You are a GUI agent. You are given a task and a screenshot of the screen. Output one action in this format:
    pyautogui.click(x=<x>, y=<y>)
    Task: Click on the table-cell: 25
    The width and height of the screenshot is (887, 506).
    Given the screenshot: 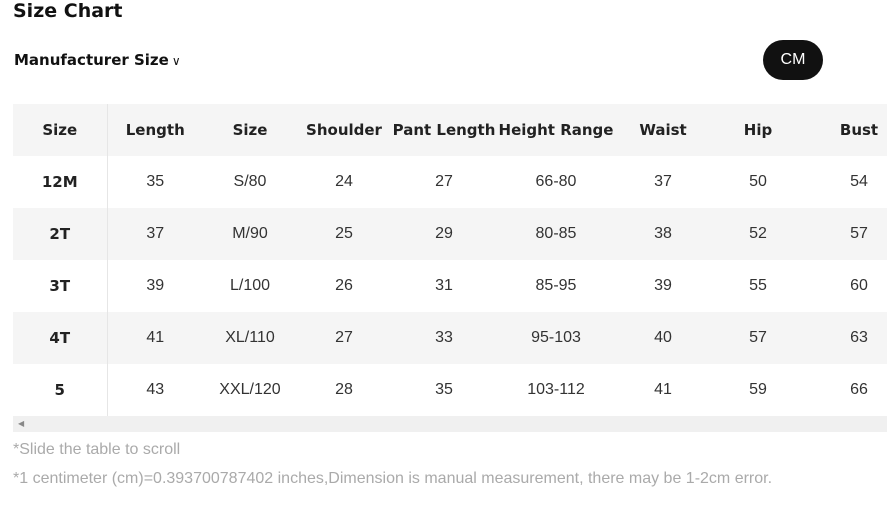 What is the action you would take?
    pyautogui.click(x=344, y=234)
    